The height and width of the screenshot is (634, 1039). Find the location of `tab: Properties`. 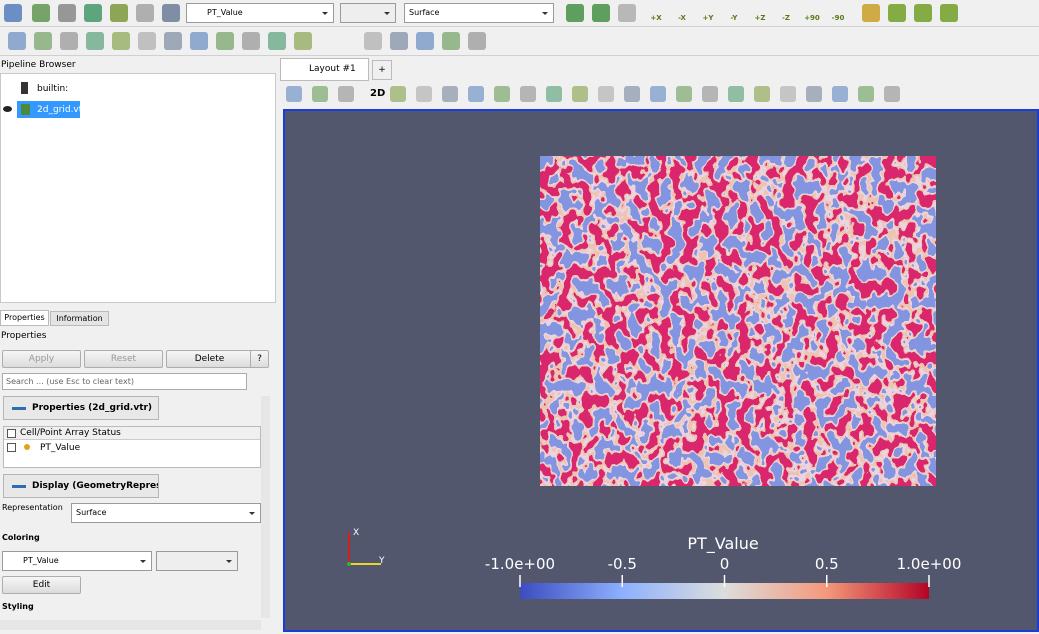

tab: Properties is located at coordinates (24, 318).